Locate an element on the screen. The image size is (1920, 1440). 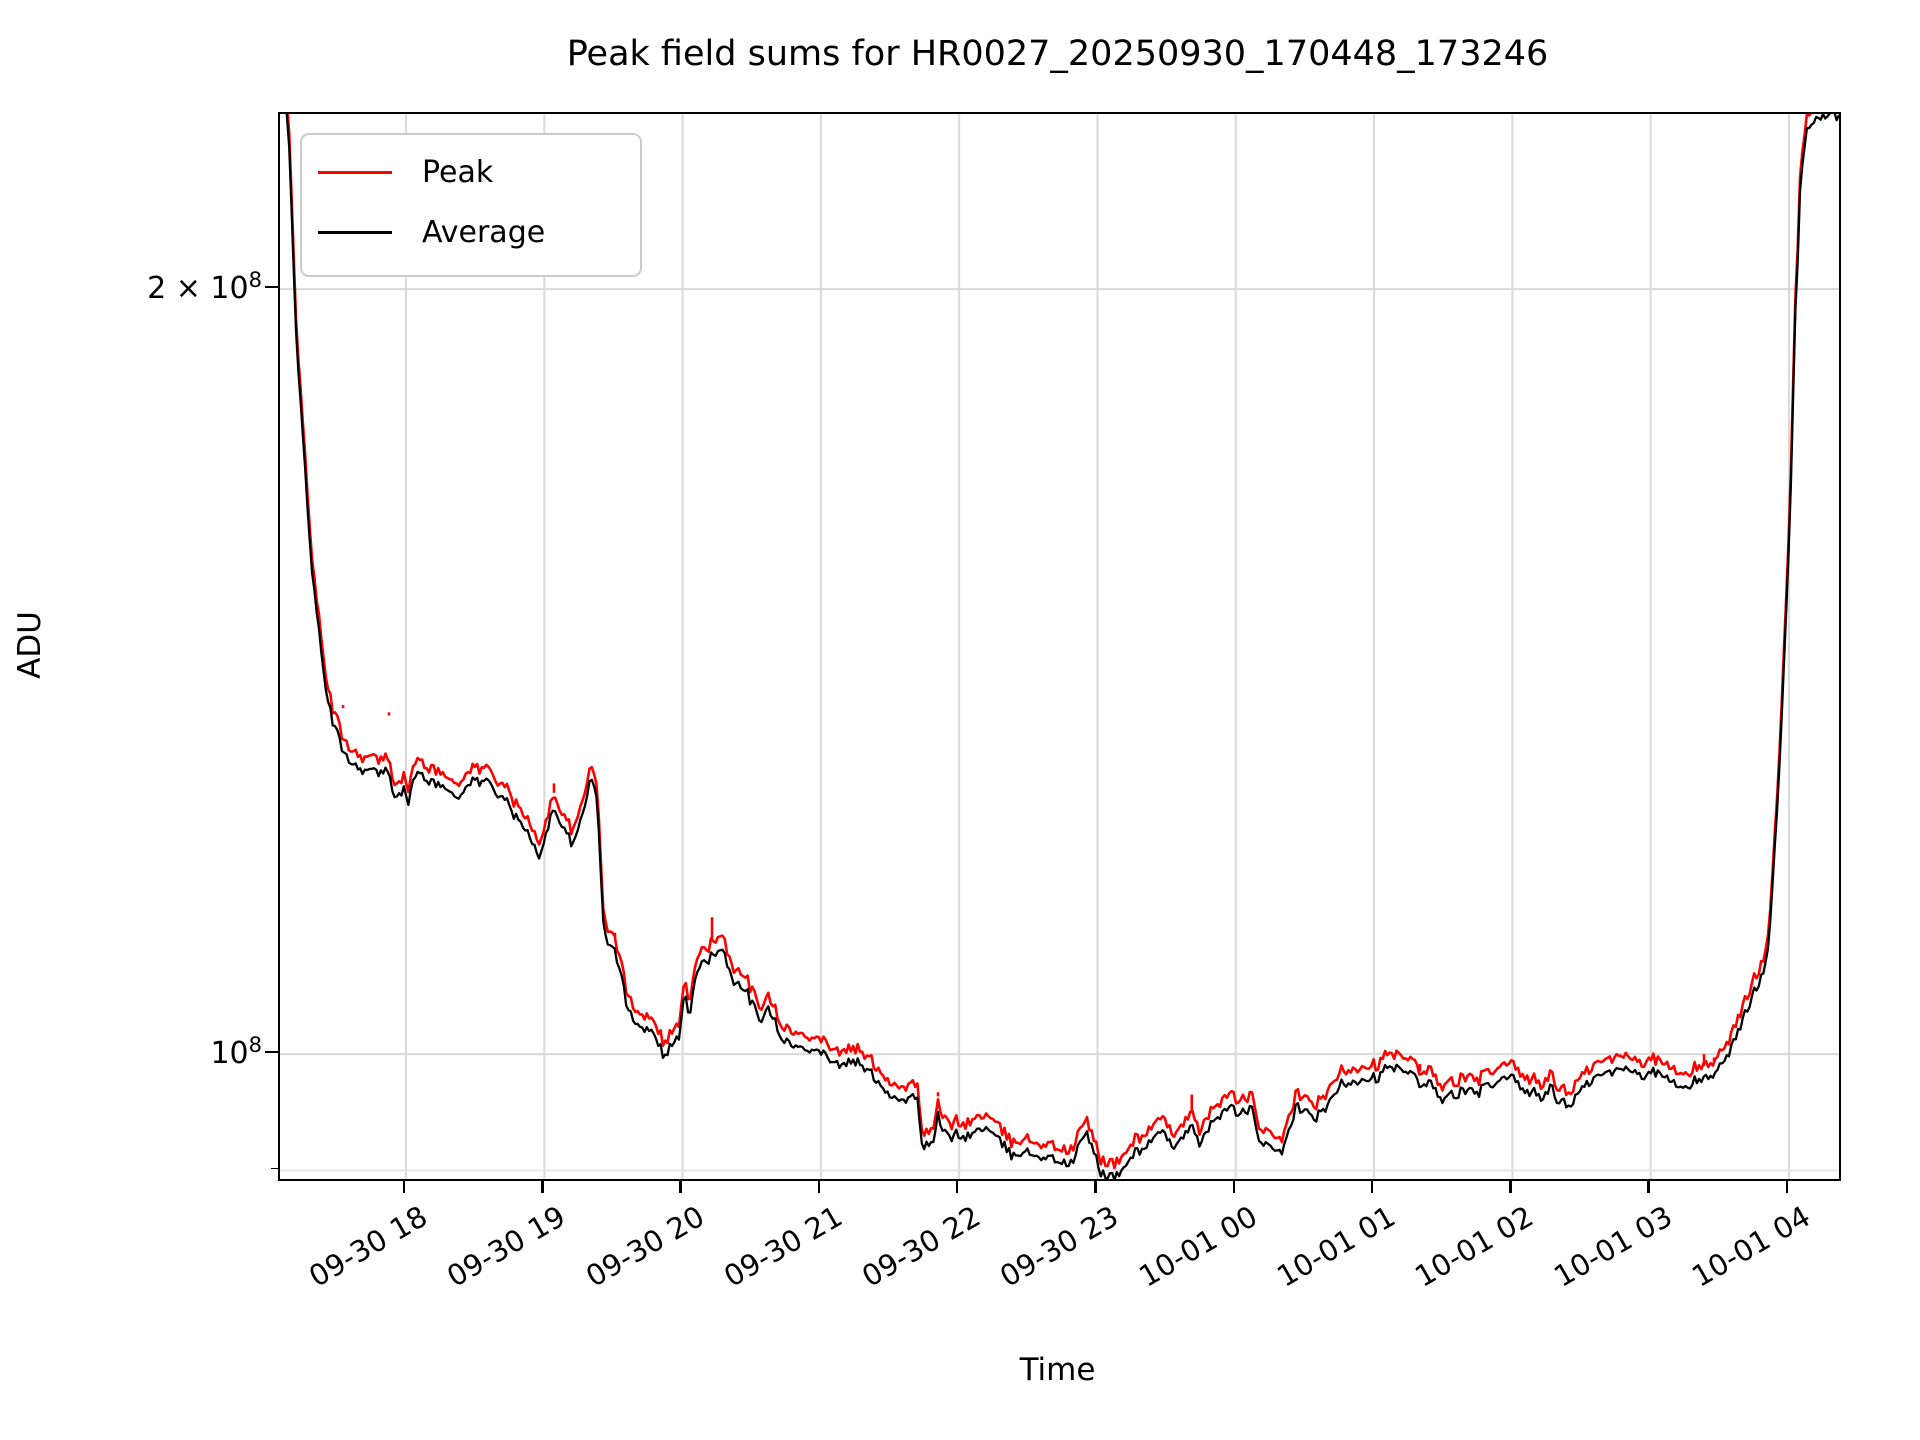
legend-label: Peak is located at coordinates (458, 172).